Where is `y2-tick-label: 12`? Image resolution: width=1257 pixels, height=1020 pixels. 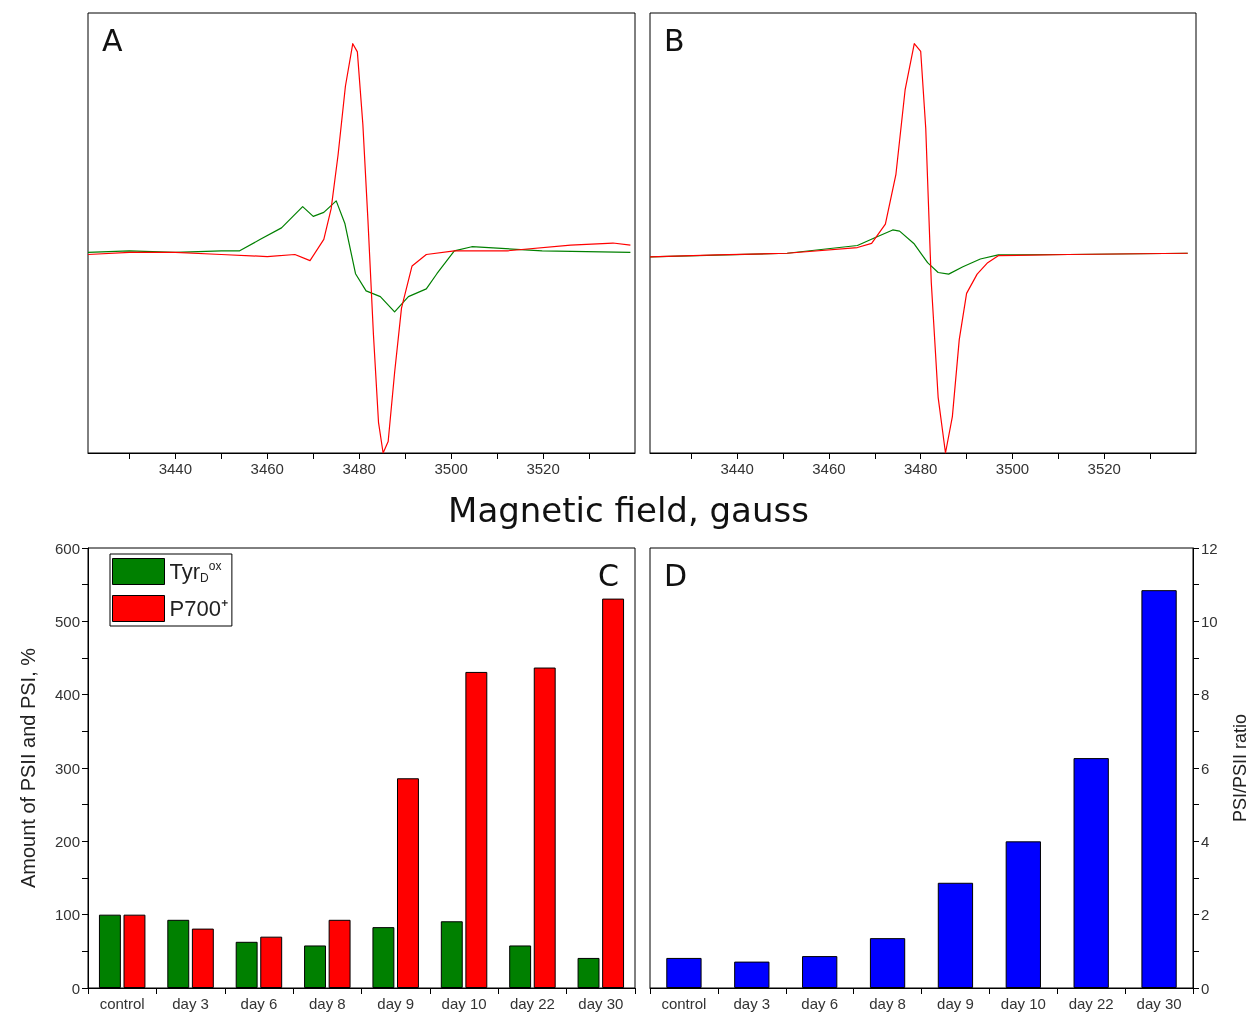
y2-tick-label: 12 is located at coordinates (1209, 548).